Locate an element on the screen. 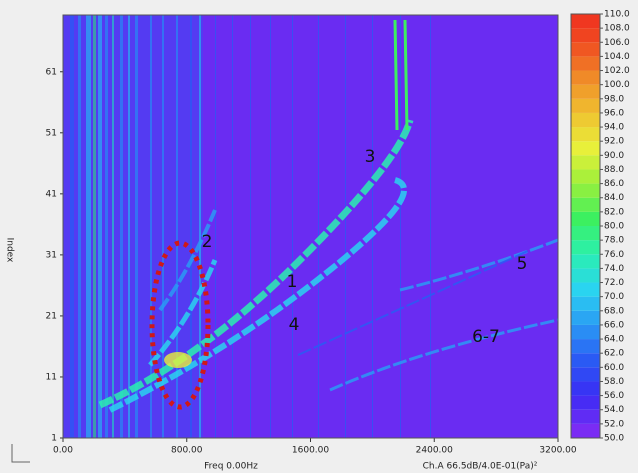 The width and height of the screenshot is (638, 473). colorbar-label: 74.0 is located at coordinates (614, 269).